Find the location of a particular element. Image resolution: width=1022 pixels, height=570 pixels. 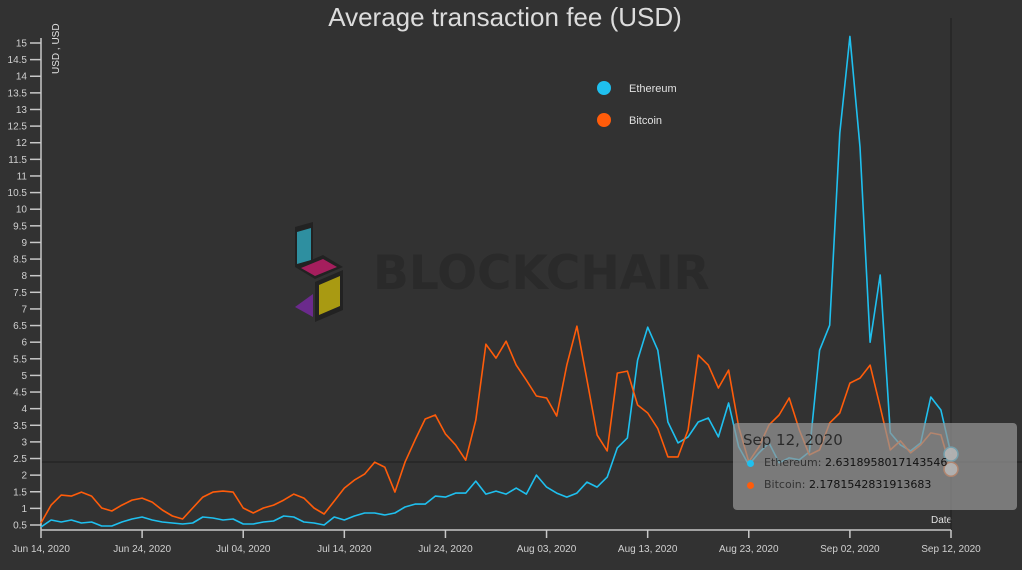

tooltip-row-ethereum: Ethereum: 2.6318958017143546 is located at coordinates (847, 462).